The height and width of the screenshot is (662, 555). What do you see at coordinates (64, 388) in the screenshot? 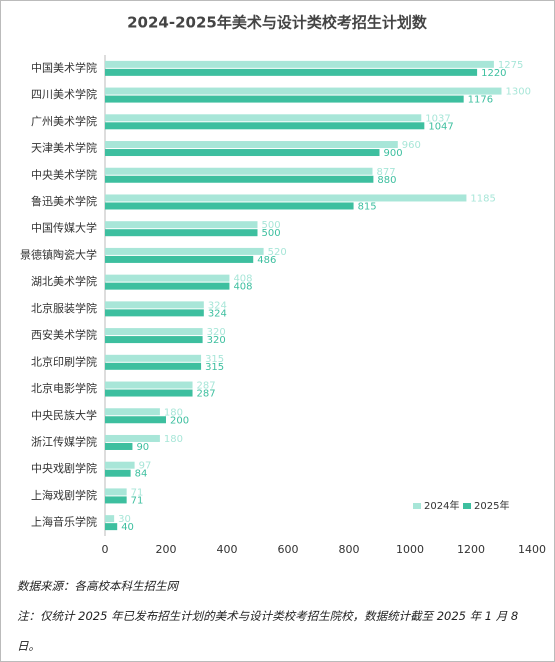
I see `y-tick-label: 北京电影学院` at bounding box center [64, 388].